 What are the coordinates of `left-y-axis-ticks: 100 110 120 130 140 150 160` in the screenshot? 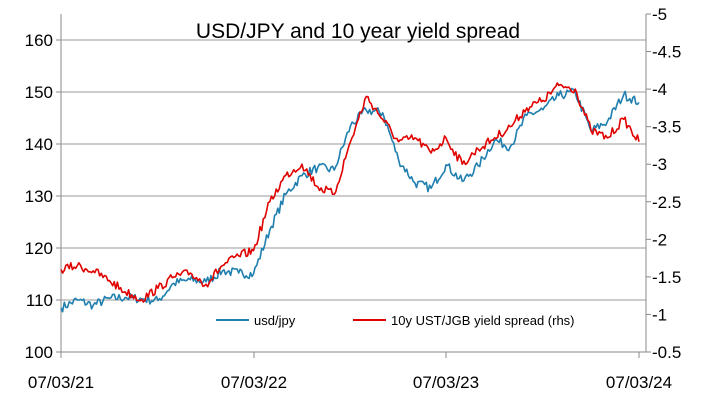 It's located at (43, 196).